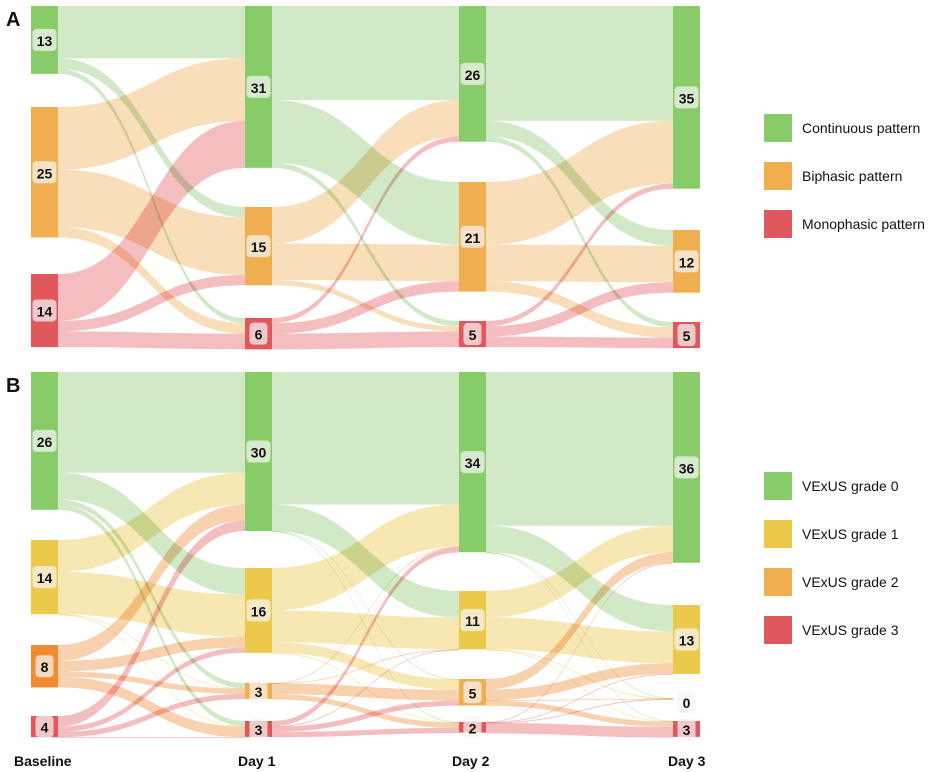 This screenshot has height=772, width=941. Describe the element at coordinates (473, 75) in the screenshot. I see `node-value-a-2-0: 26` at that location.